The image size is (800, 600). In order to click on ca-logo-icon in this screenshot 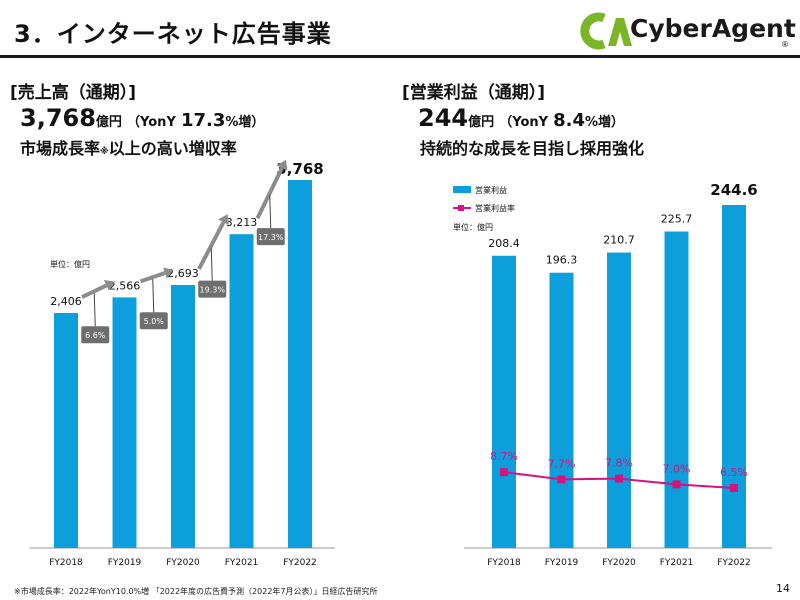, I will do `click(606, 31)`.